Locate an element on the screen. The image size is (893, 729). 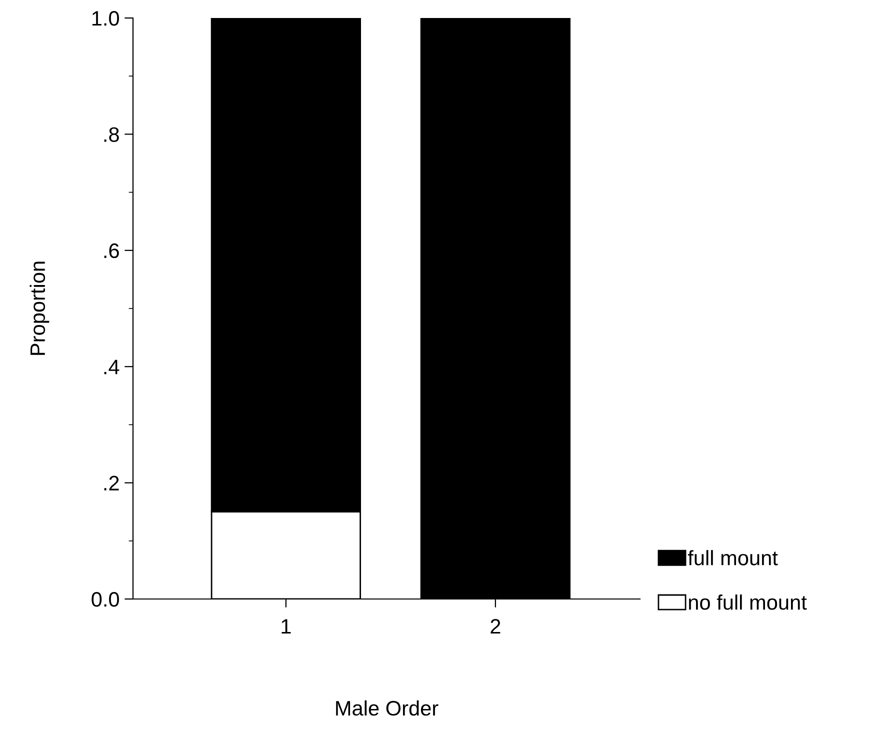
y-tick-label: .2 is located at coordinates (111, 483).